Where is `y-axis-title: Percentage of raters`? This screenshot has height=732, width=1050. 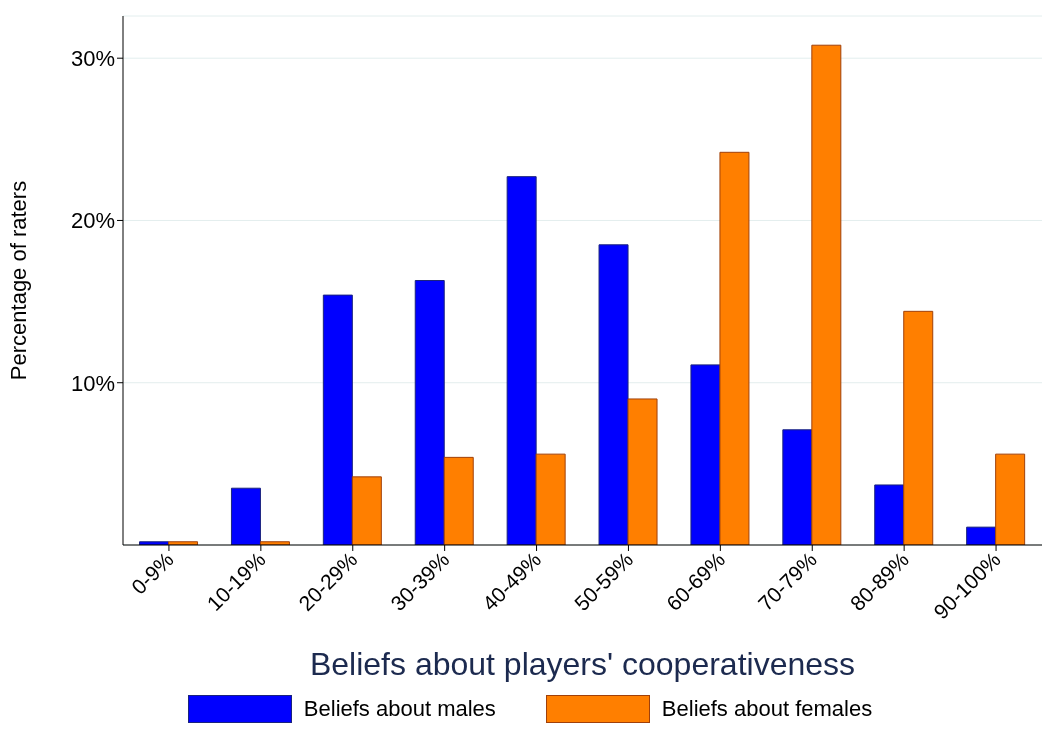
y-axis-title: Percentage of raters is located at coordinates (18, 280).